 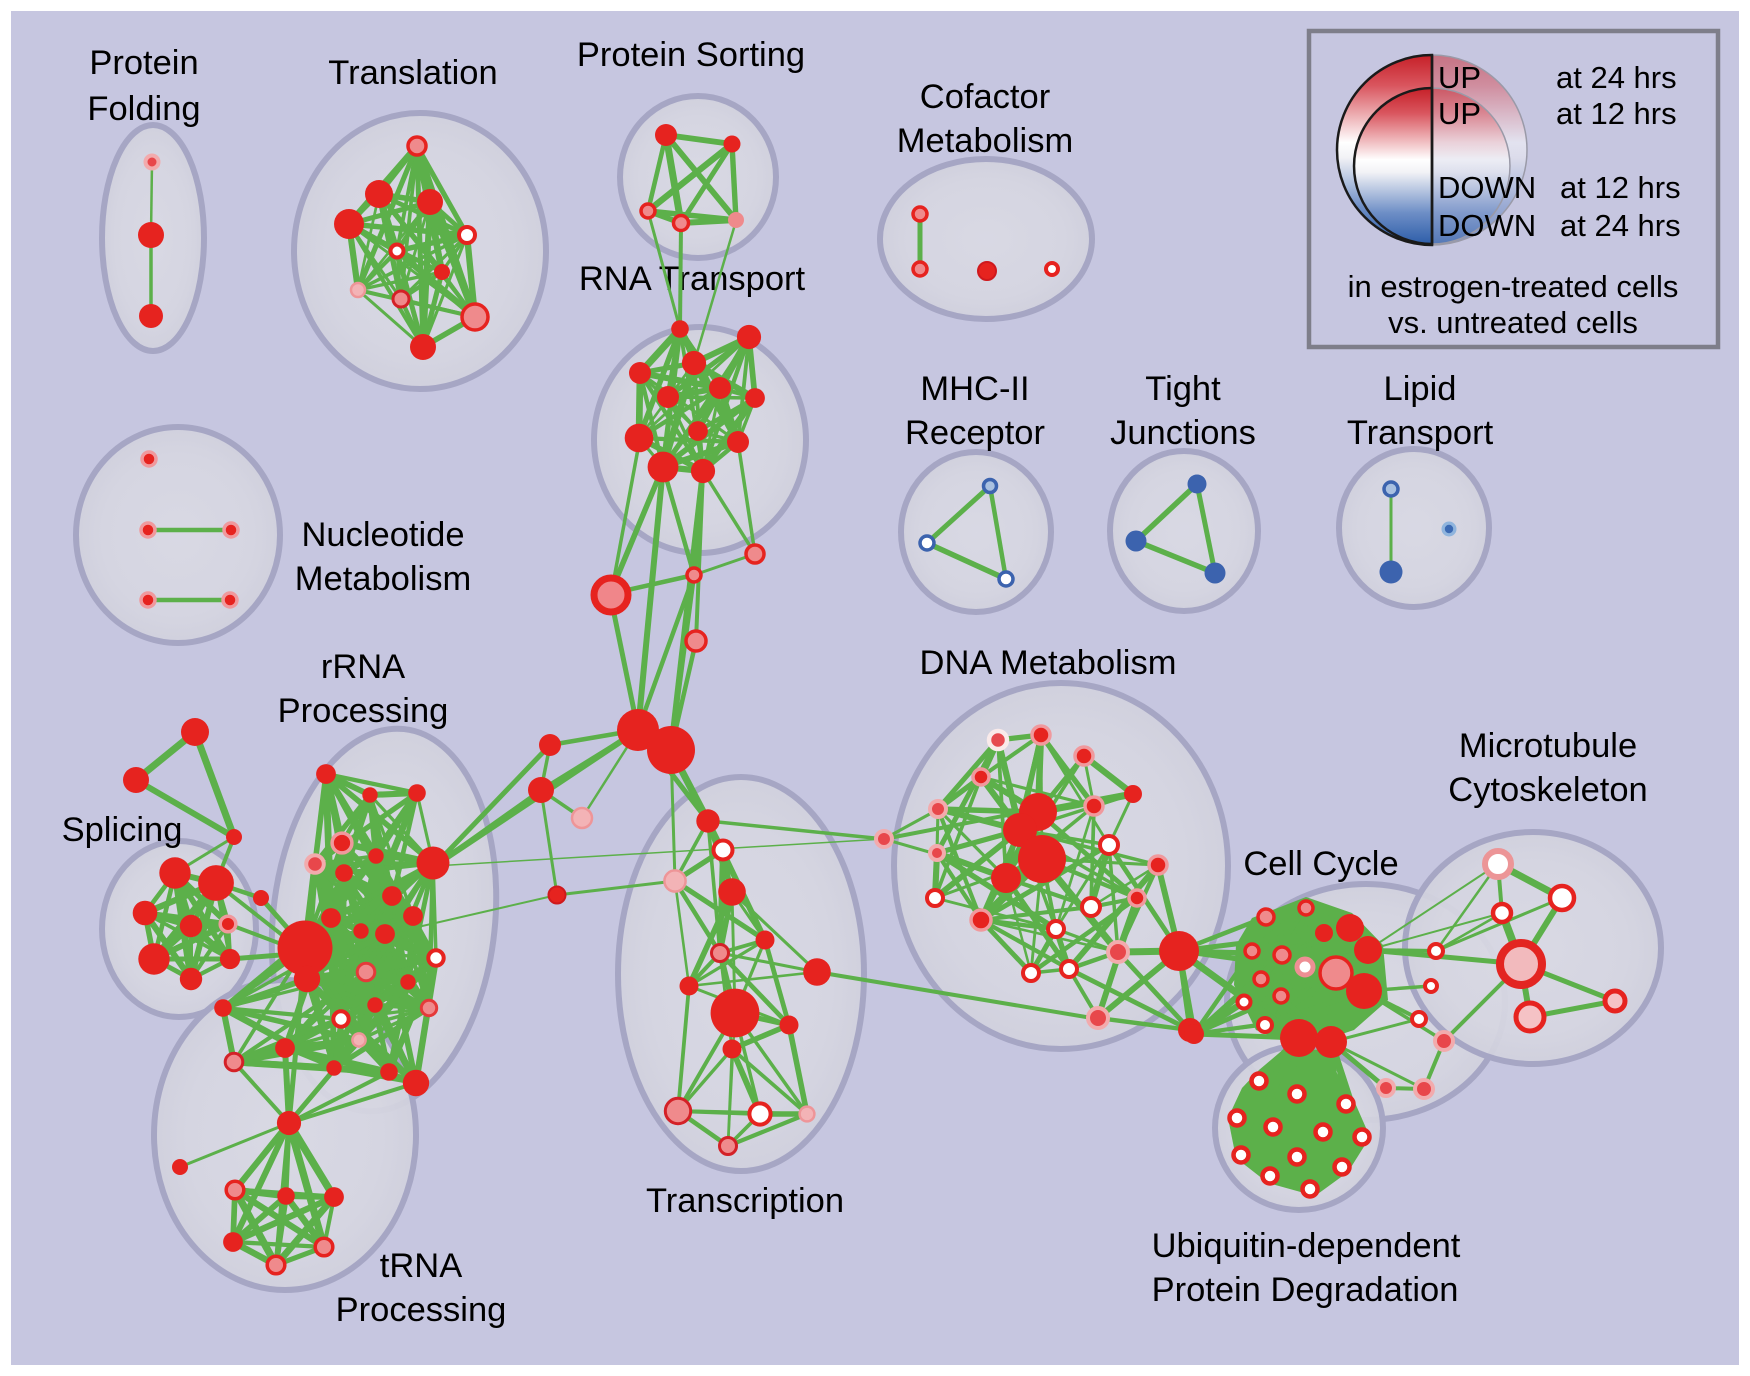 What do you see at coordinates (382, 535) in the screenshot?
I see `svg-text: Nucleotide` at bounding box center [382, 535].